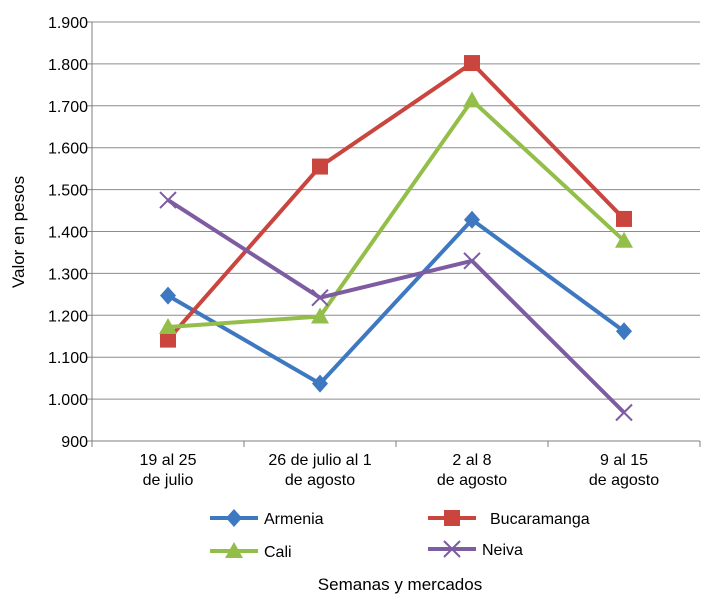 This screenshot has height=595, width=722. Describe the element at coordinates (251, 551) in the screenshot. I see `legend-item-cali: Cali` at that location.